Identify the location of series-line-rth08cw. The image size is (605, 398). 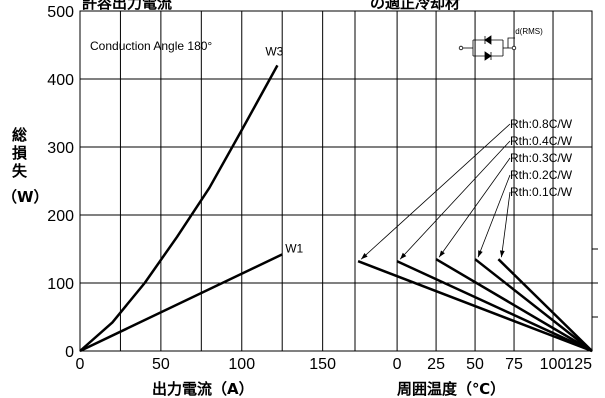
(475, 306).